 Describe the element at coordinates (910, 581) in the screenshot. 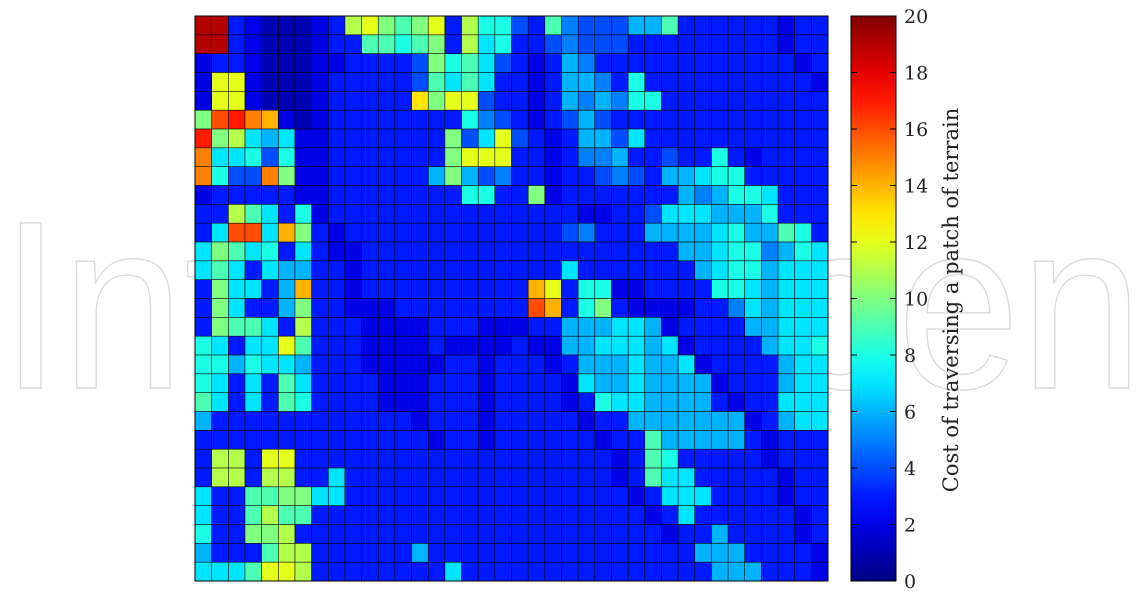

I see `colorbar-tick-label: 0` at that location.